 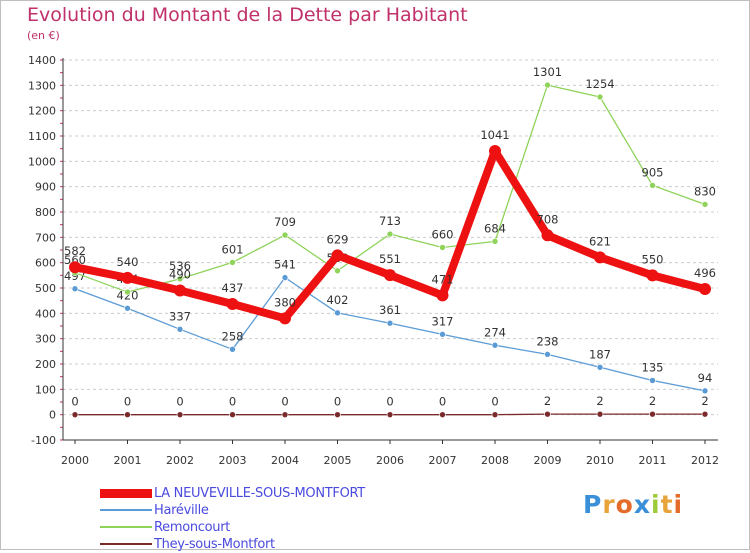 I want to click on data-label: 274, so click(x=495, y=332).